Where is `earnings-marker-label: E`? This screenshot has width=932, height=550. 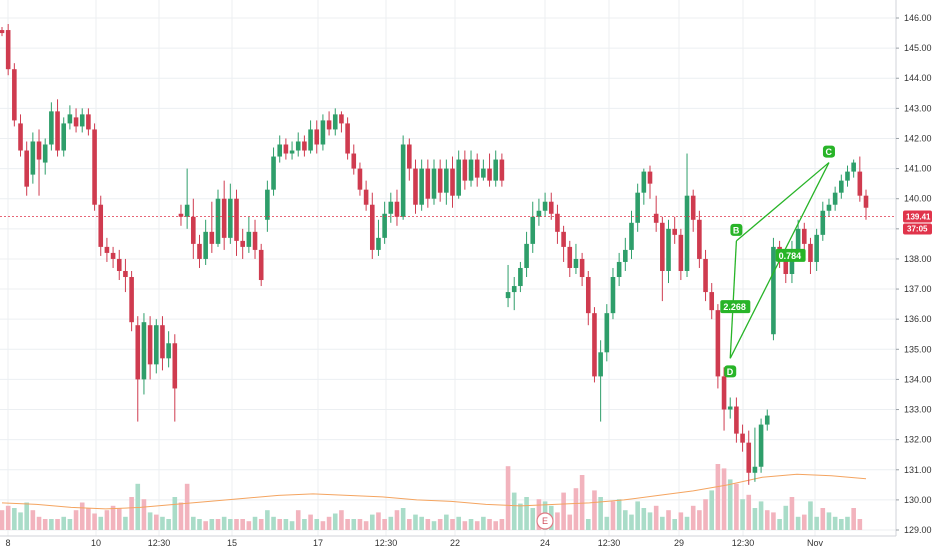
earnings-marker-label: E is located at coordinates (545, 521).